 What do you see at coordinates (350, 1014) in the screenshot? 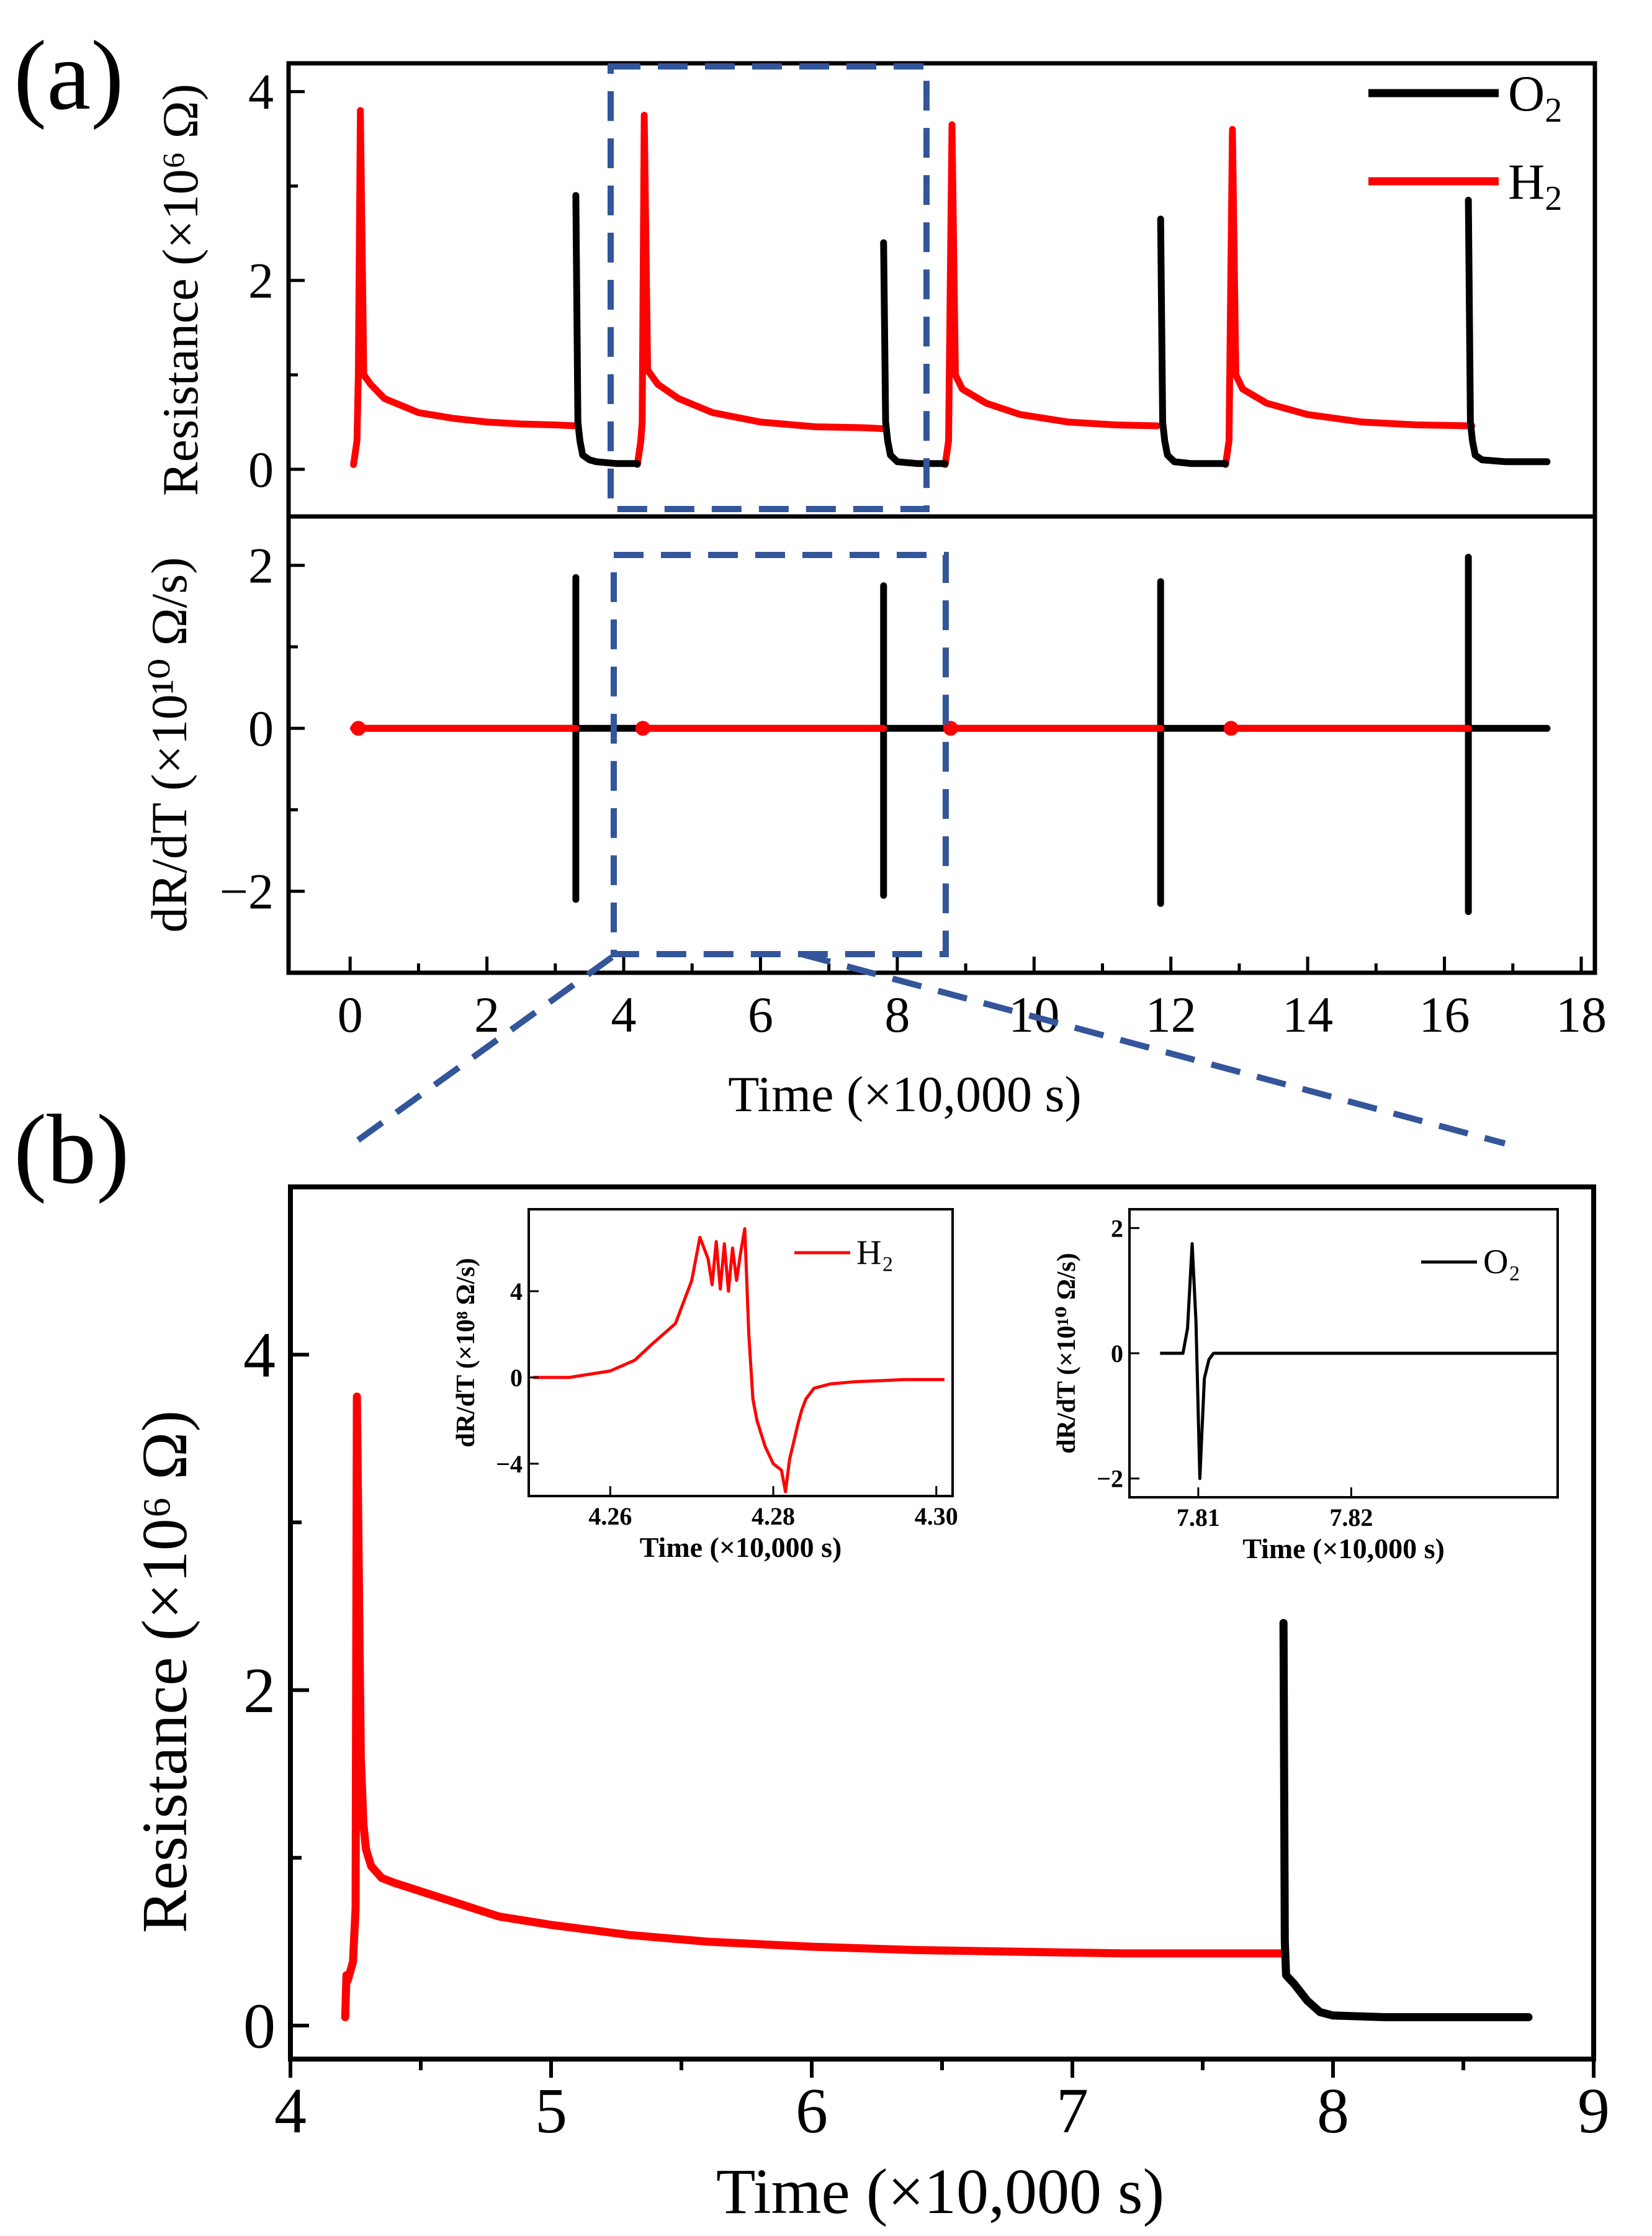
I see `x-tick-label: 0` at bounding box center [350, 1014].